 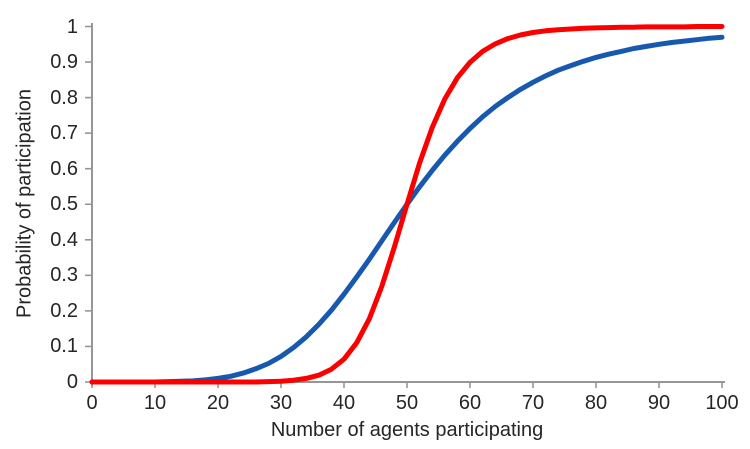 What do you see at coordinates (64, 275) in the screenshot?
I see `y-tick-label: 0.3` at bounding box center [64, 275].